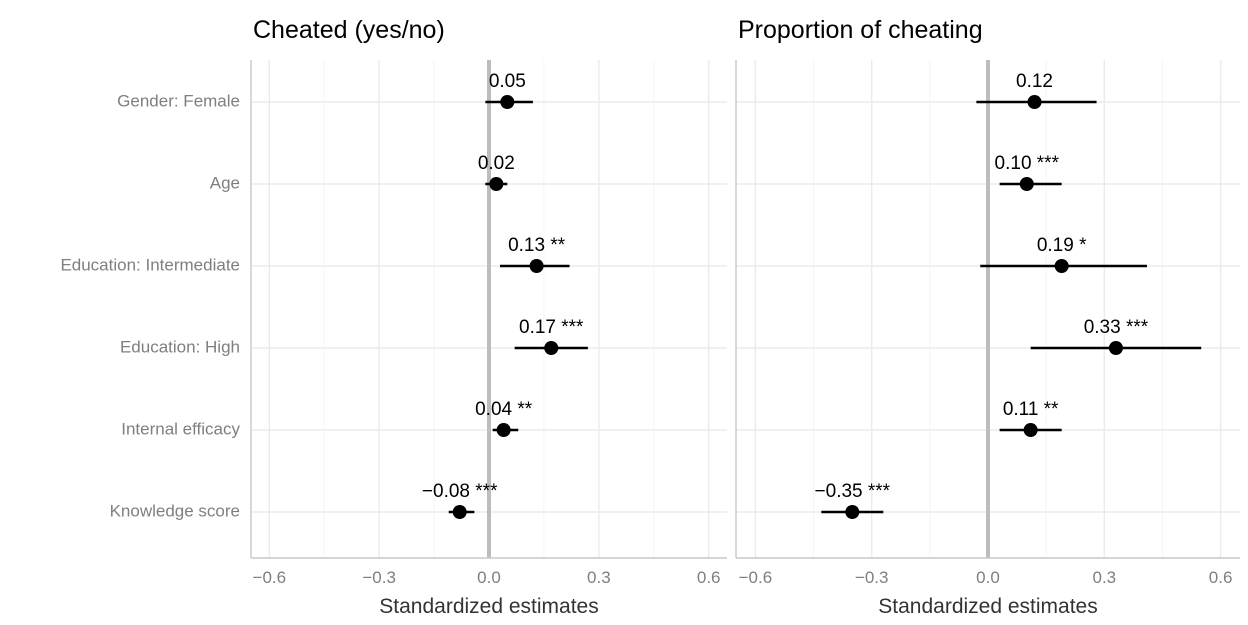  Describe the element at coordinates (180, 346) in the screenshot. I see `y-tick-label: Education: High` at that location.